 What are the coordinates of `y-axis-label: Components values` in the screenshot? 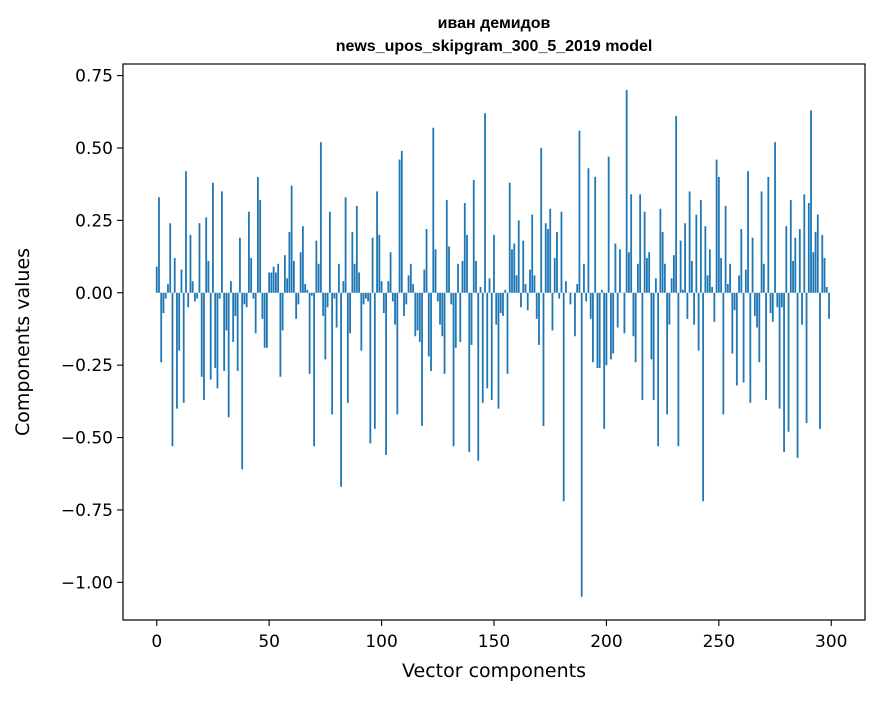 It's located at (23, 342).